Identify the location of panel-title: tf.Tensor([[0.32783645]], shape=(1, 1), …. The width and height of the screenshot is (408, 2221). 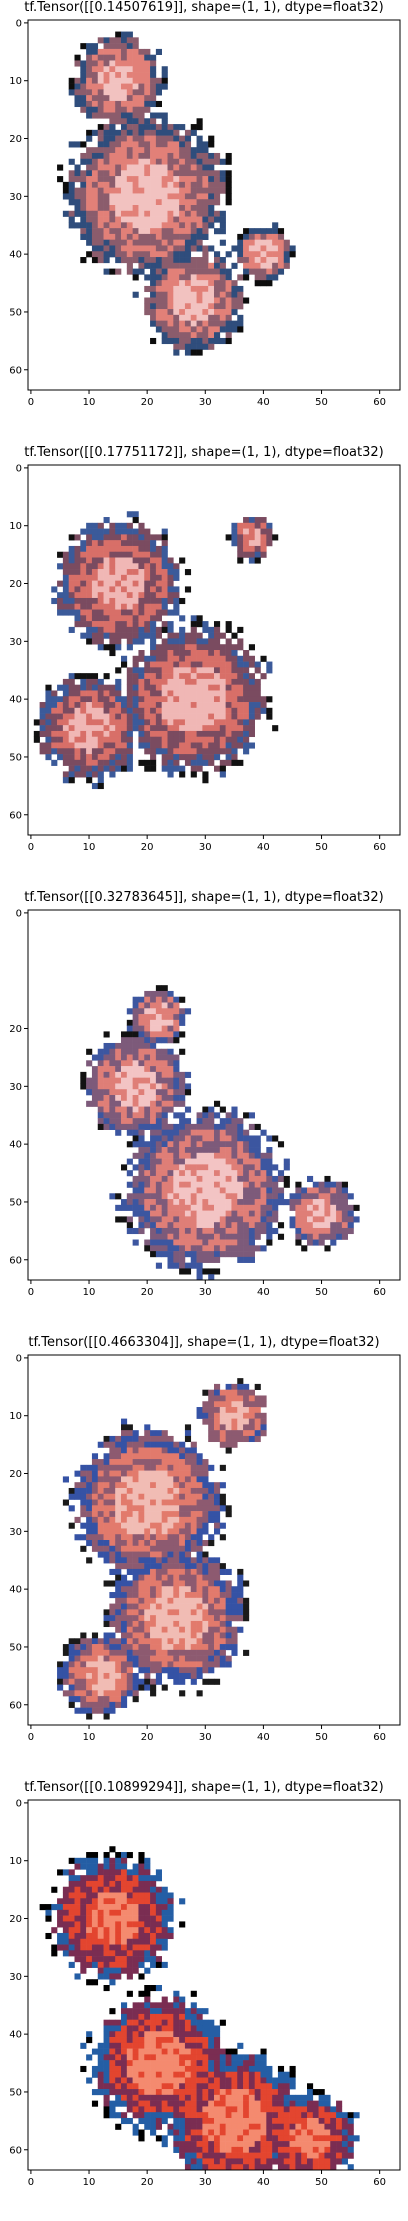
(204, 897).